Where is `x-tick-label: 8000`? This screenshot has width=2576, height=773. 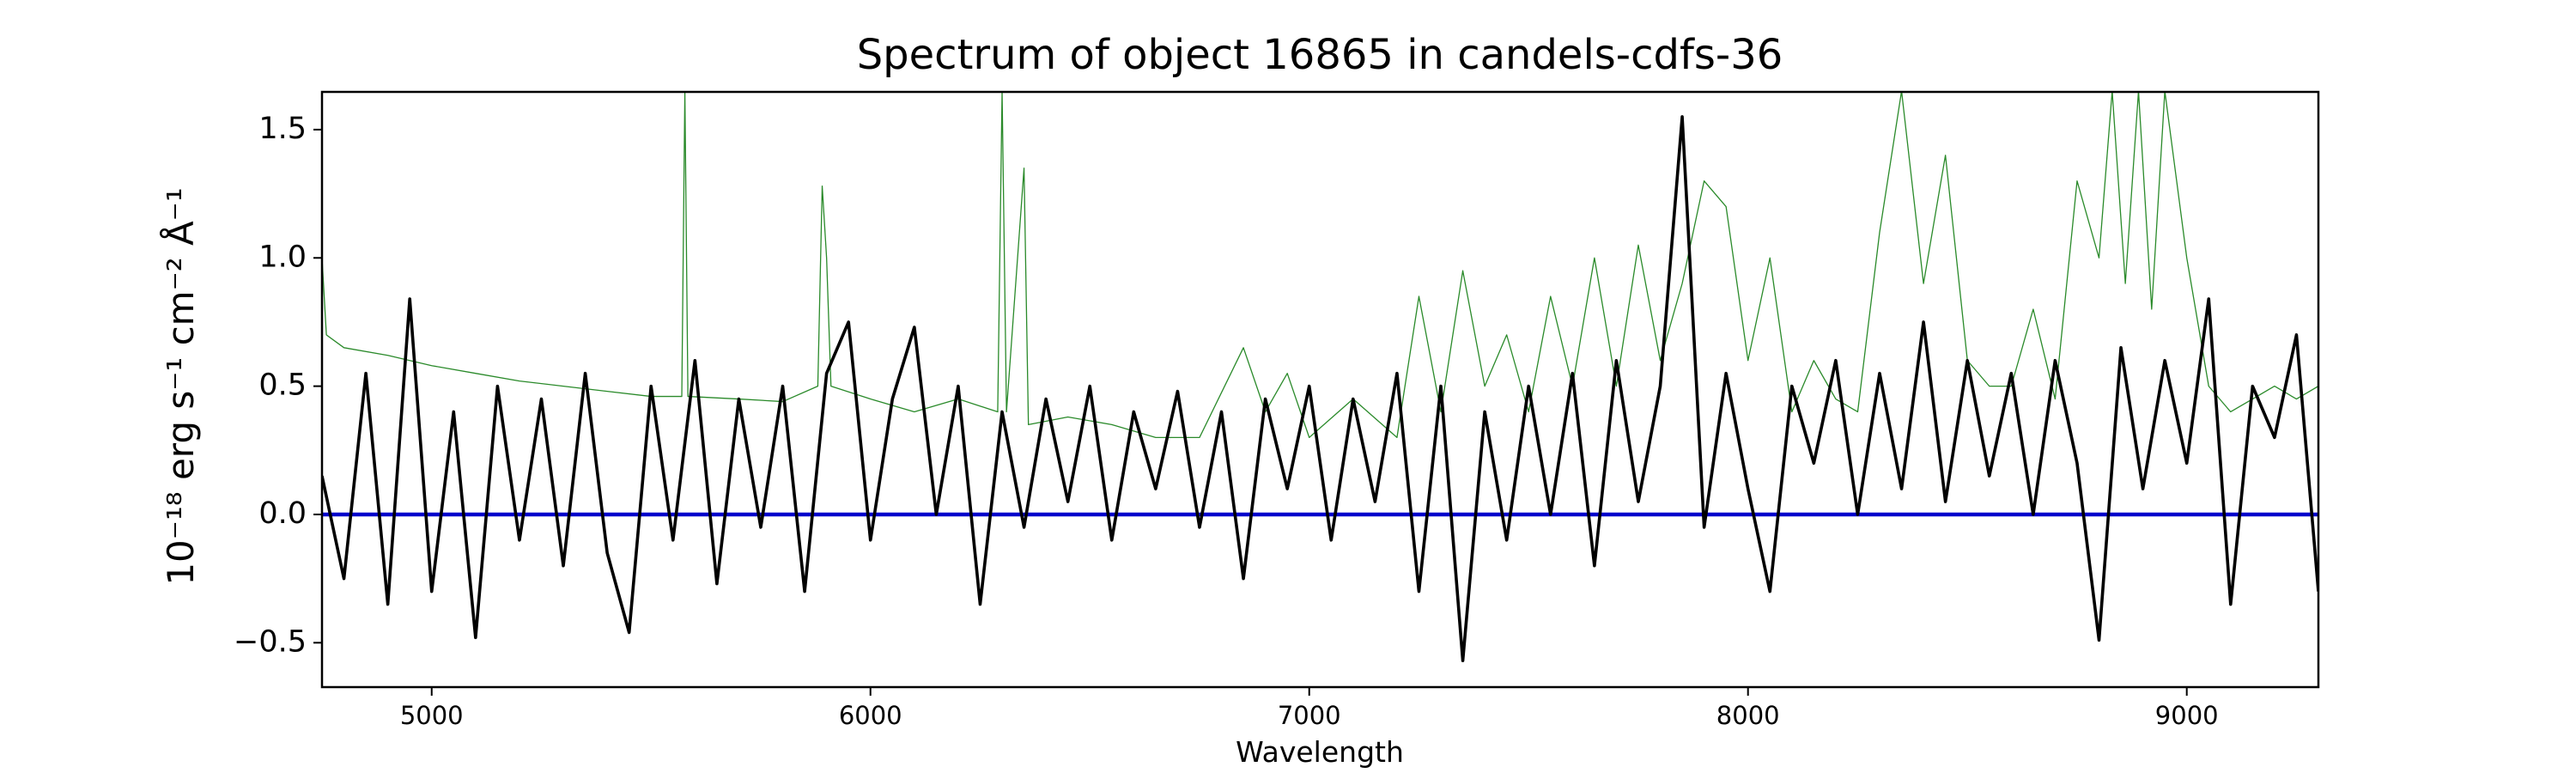 x-tick-label: 8000 is located at coordinates (1748, 715).